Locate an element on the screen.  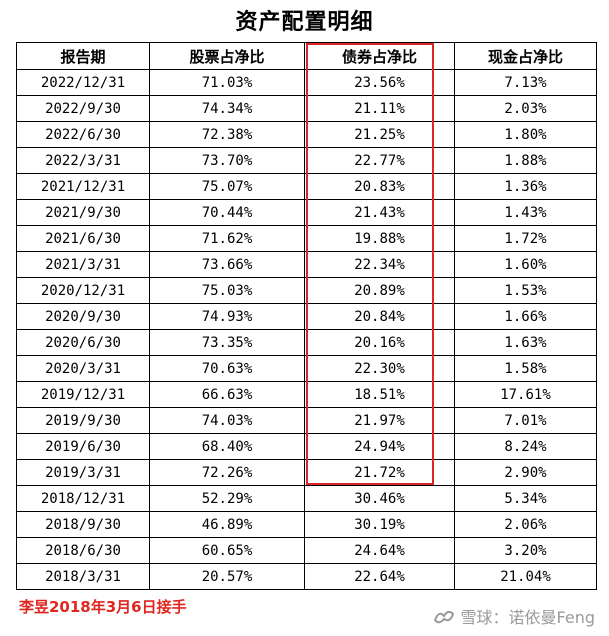
table-row: 2019/6/30 68.40% 24.94% 8.24% is located at coordinates (306, 446).